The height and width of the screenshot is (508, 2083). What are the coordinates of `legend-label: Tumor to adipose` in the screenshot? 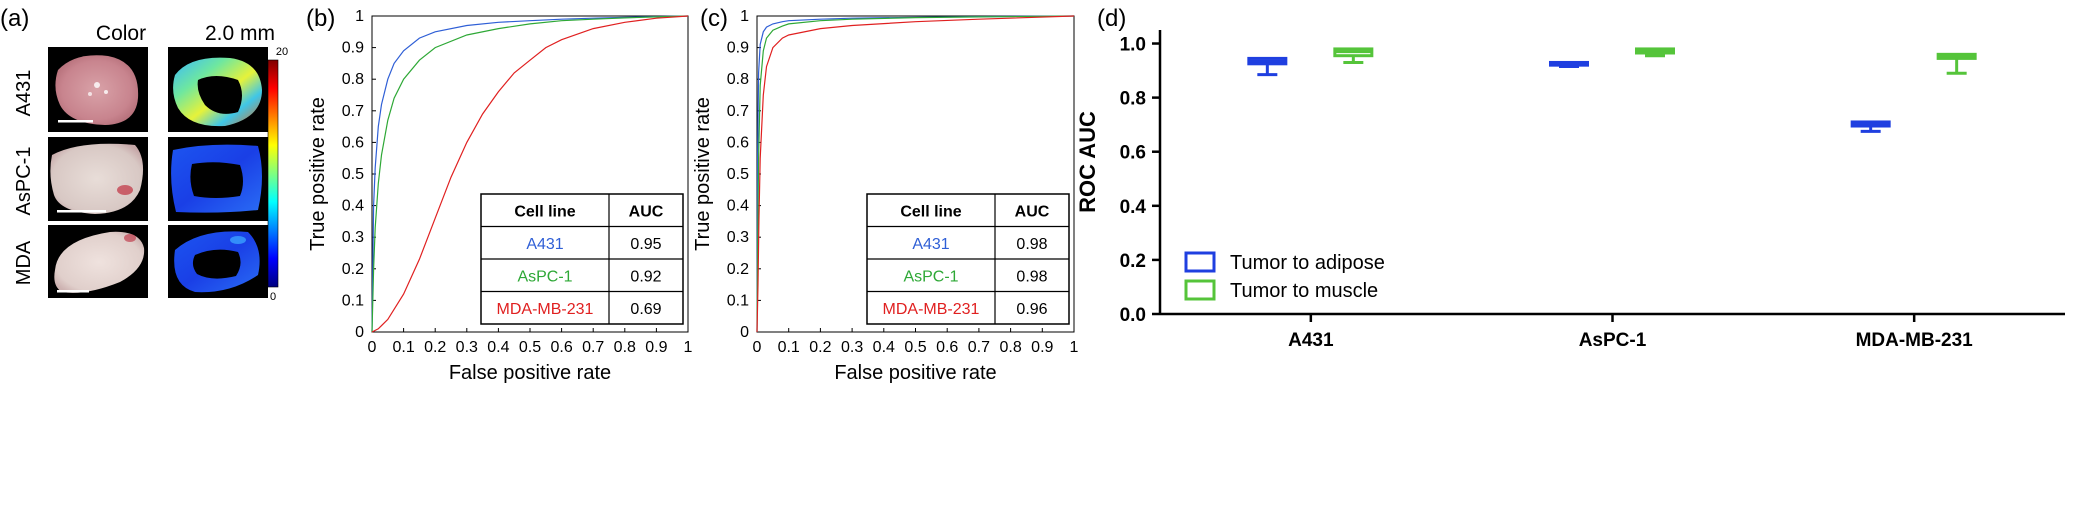 It's located at (1307, 263).